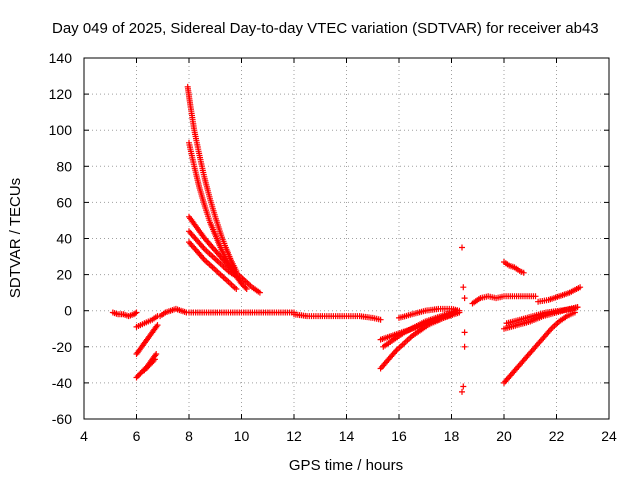  Describe the element at coordinates (173, 312) in the screenshot. I see `series-arc-06-08-flat` at that location.